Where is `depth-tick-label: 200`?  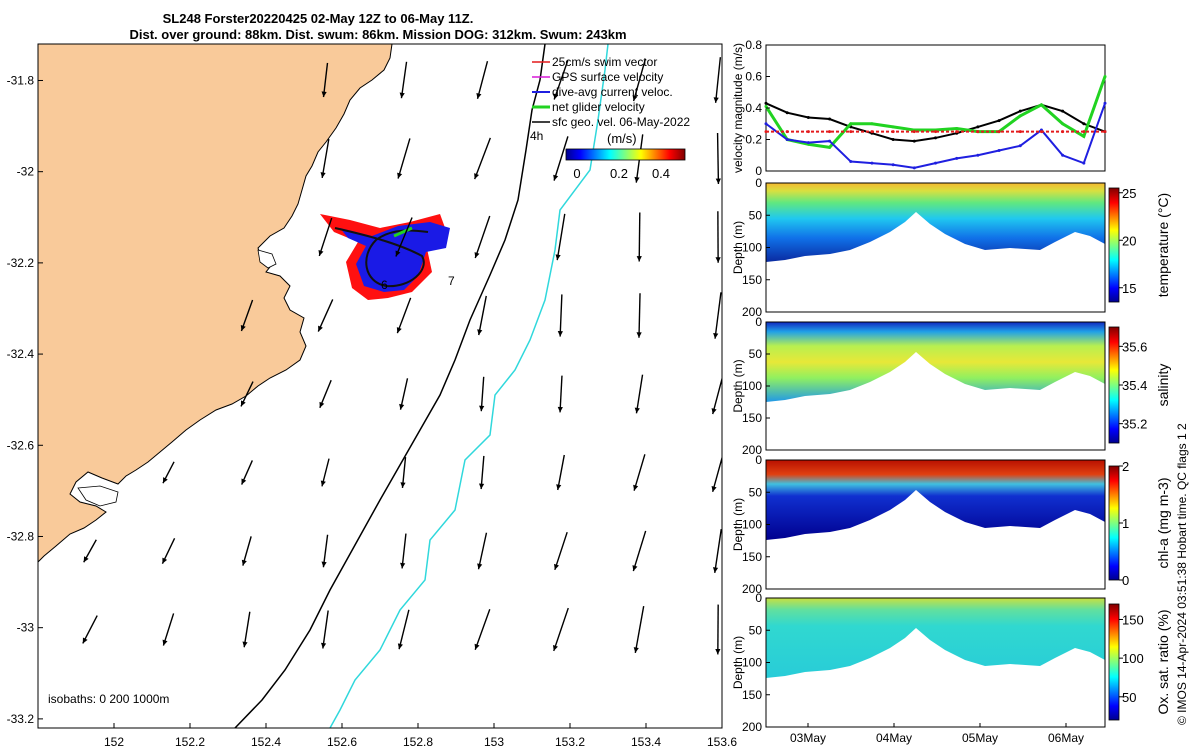
depth-tick-label: 200 is located at coordinates (752, 450).